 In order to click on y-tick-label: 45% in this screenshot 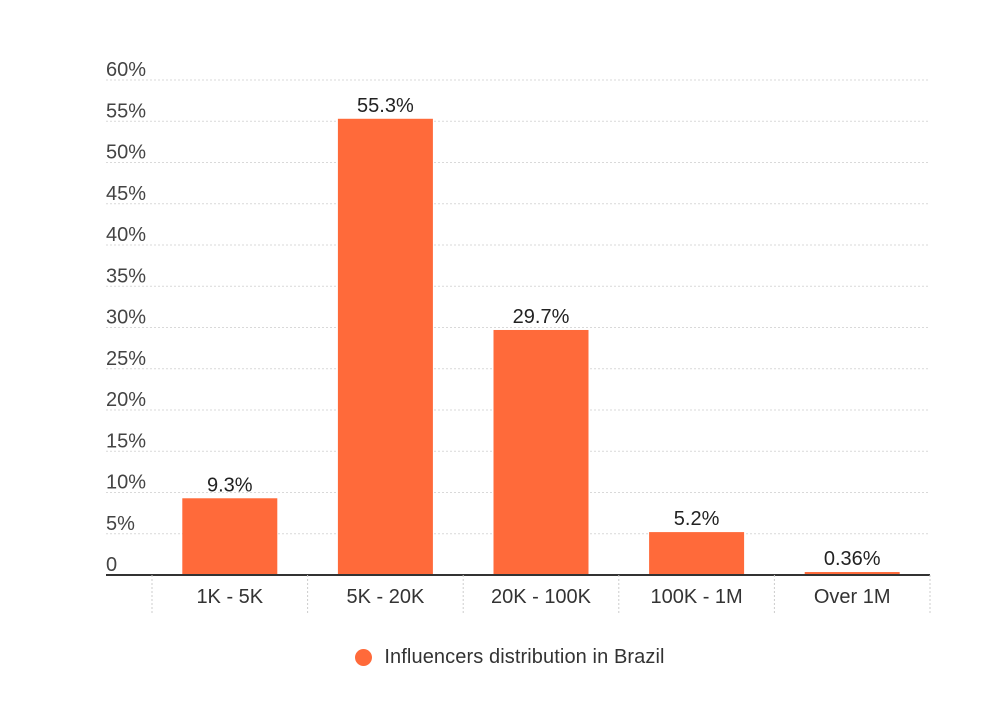, I will do `click(126, 194)`.